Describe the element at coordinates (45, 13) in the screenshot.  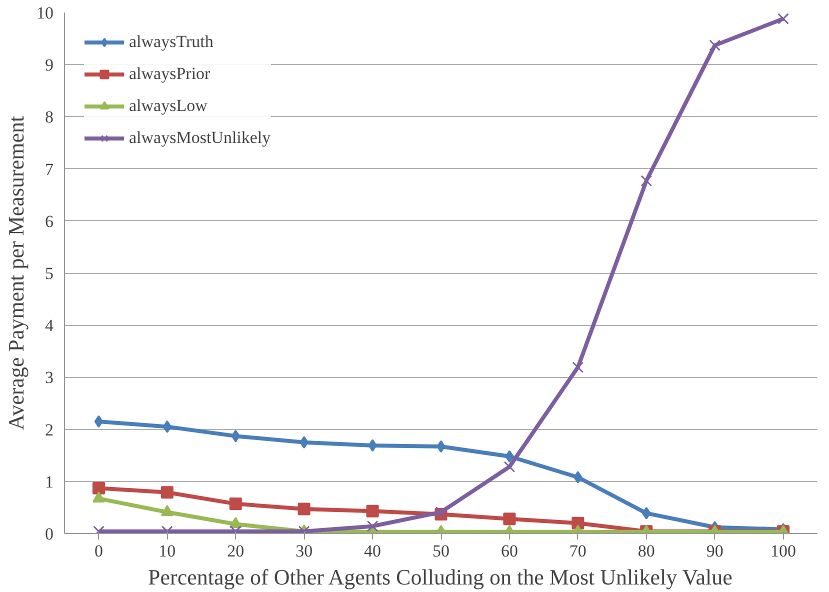
I see `y-tick-label: 10` at that location.